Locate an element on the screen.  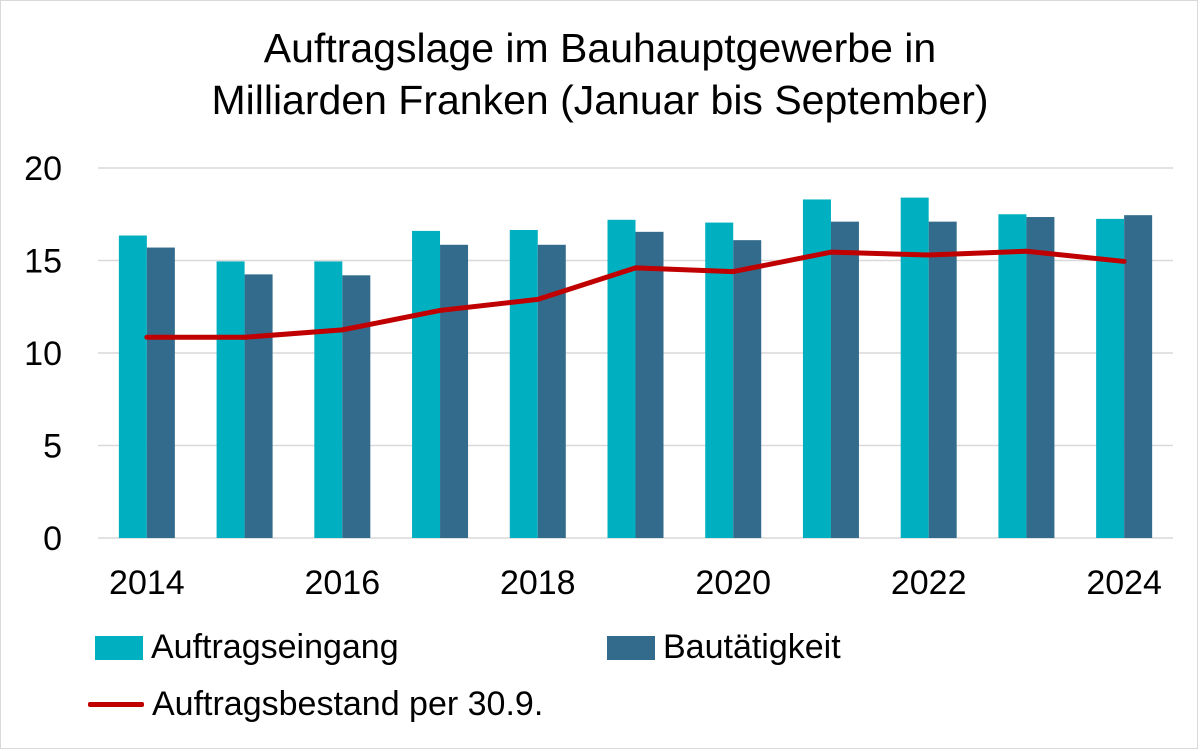
legend-item-bautaetigkeit: Bautätigkeit is located at coordinates (724, 647).